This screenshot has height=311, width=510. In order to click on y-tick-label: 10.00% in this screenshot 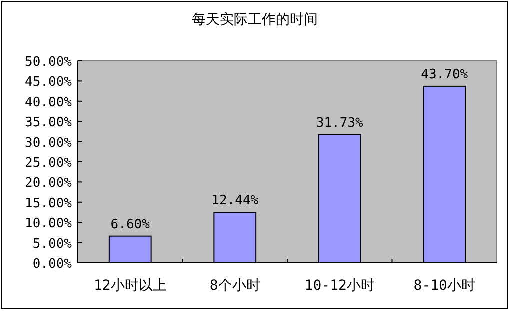, I will do `click(48, 224)`.